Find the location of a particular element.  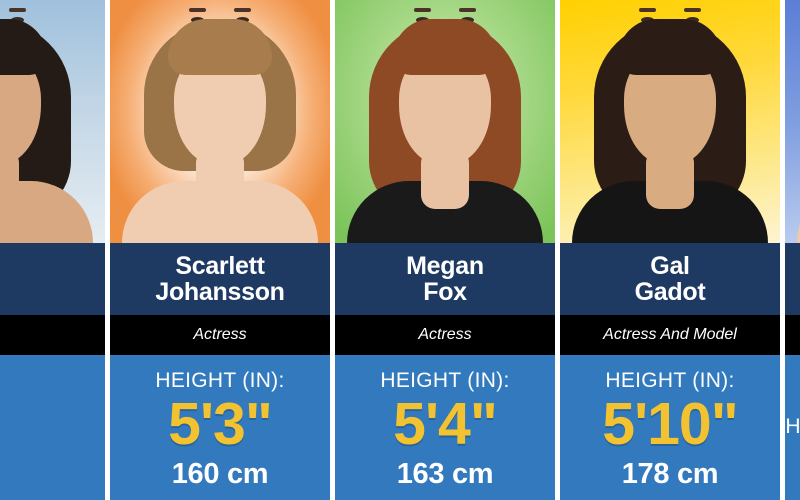

person-name-line-1: Megan is located at coordinates (445, 265).